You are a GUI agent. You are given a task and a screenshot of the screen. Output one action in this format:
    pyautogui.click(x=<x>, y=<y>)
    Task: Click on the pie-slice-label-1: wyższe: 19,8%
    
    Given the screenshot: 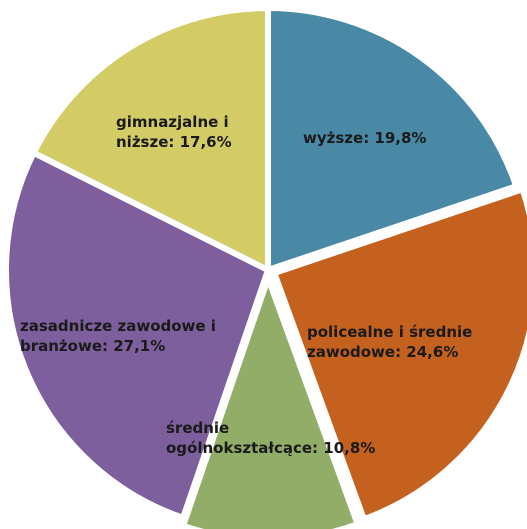 What is the action you would take?
    pyautogui.click(x=364, y=138)
    